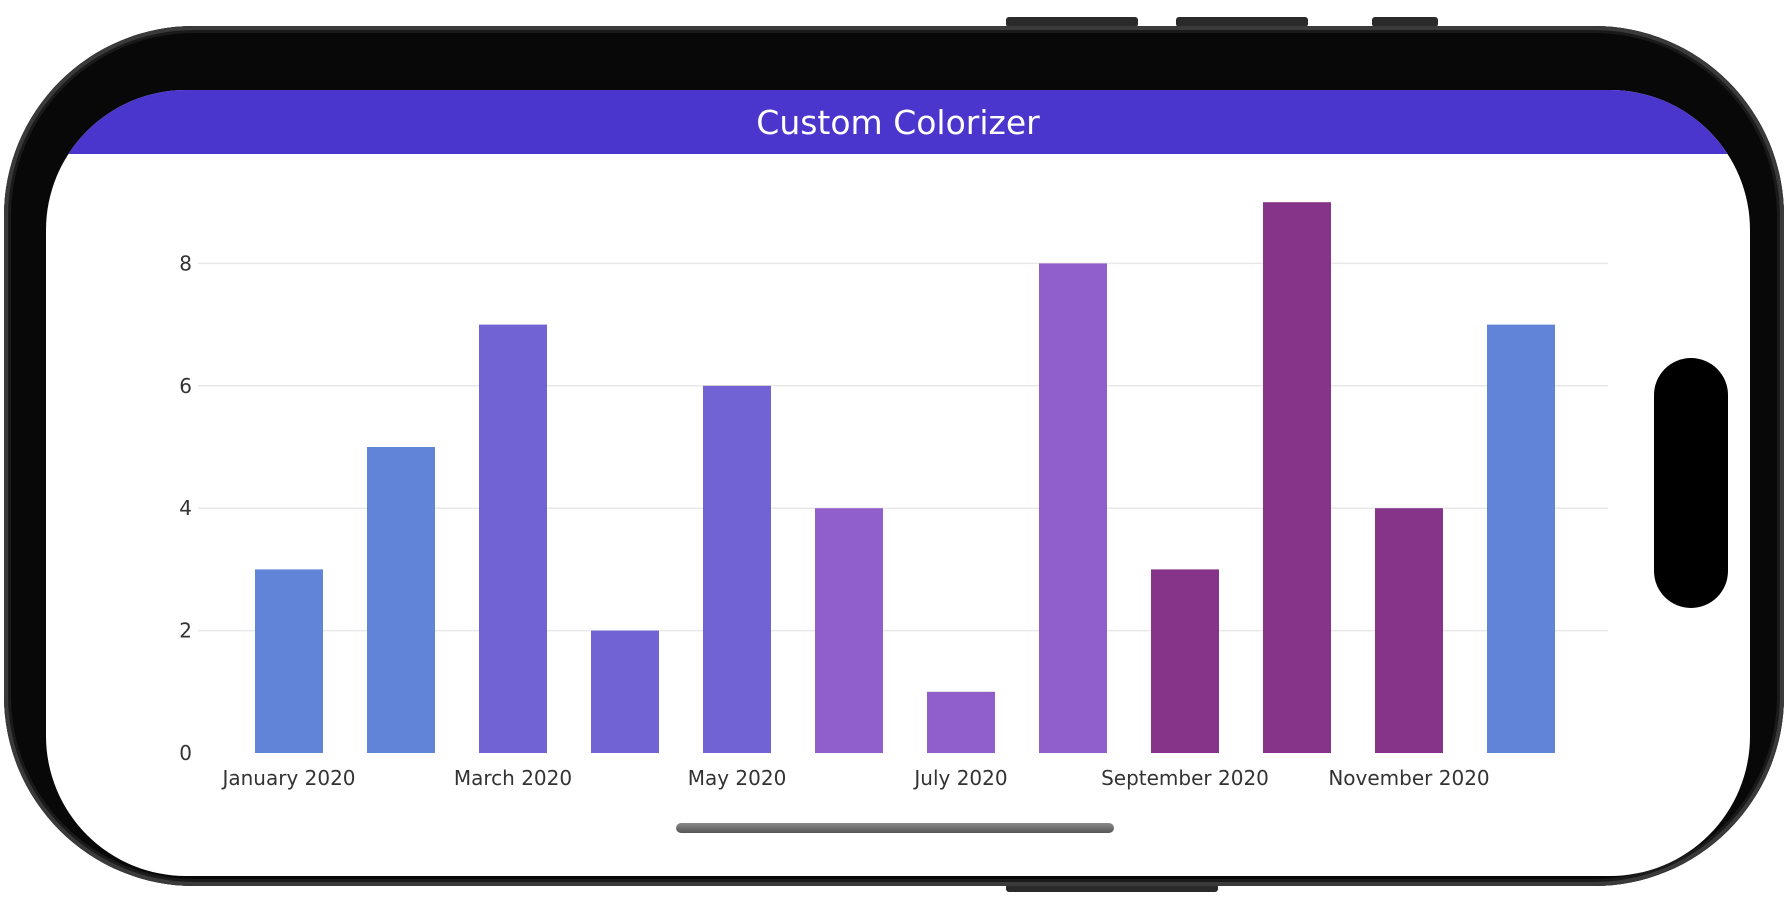 This screenshot has width=1788, height=910. What do you see at coordinates (185, 753) in the screenshot?
I see `y-tick-label: 0` at bounding box center [185, 753].